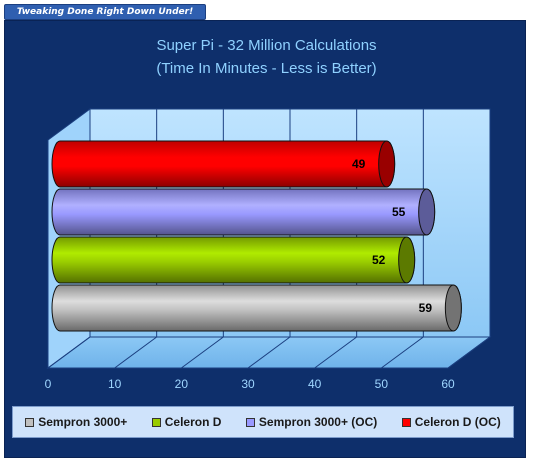 The image size is (533, 464). What do you see at coordinates (115, 384) in the screenshot?
I see `x-tick-label: 10` at bounding box center [115, 384].